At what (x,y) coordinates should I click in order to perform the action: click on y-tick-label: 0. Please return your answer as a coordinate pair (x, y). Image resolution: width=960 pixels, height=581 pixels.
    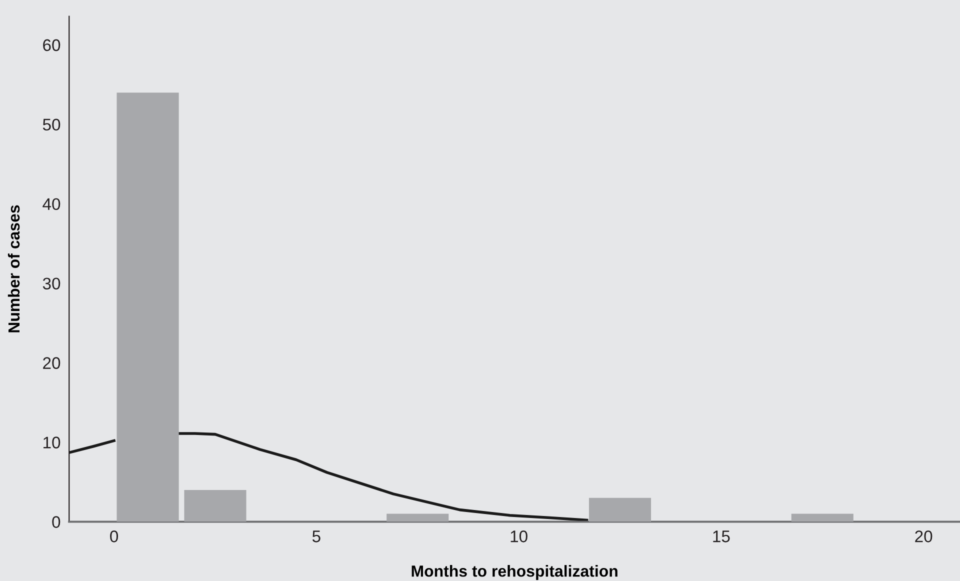
    Looking at the image, I should click on (56, 522).